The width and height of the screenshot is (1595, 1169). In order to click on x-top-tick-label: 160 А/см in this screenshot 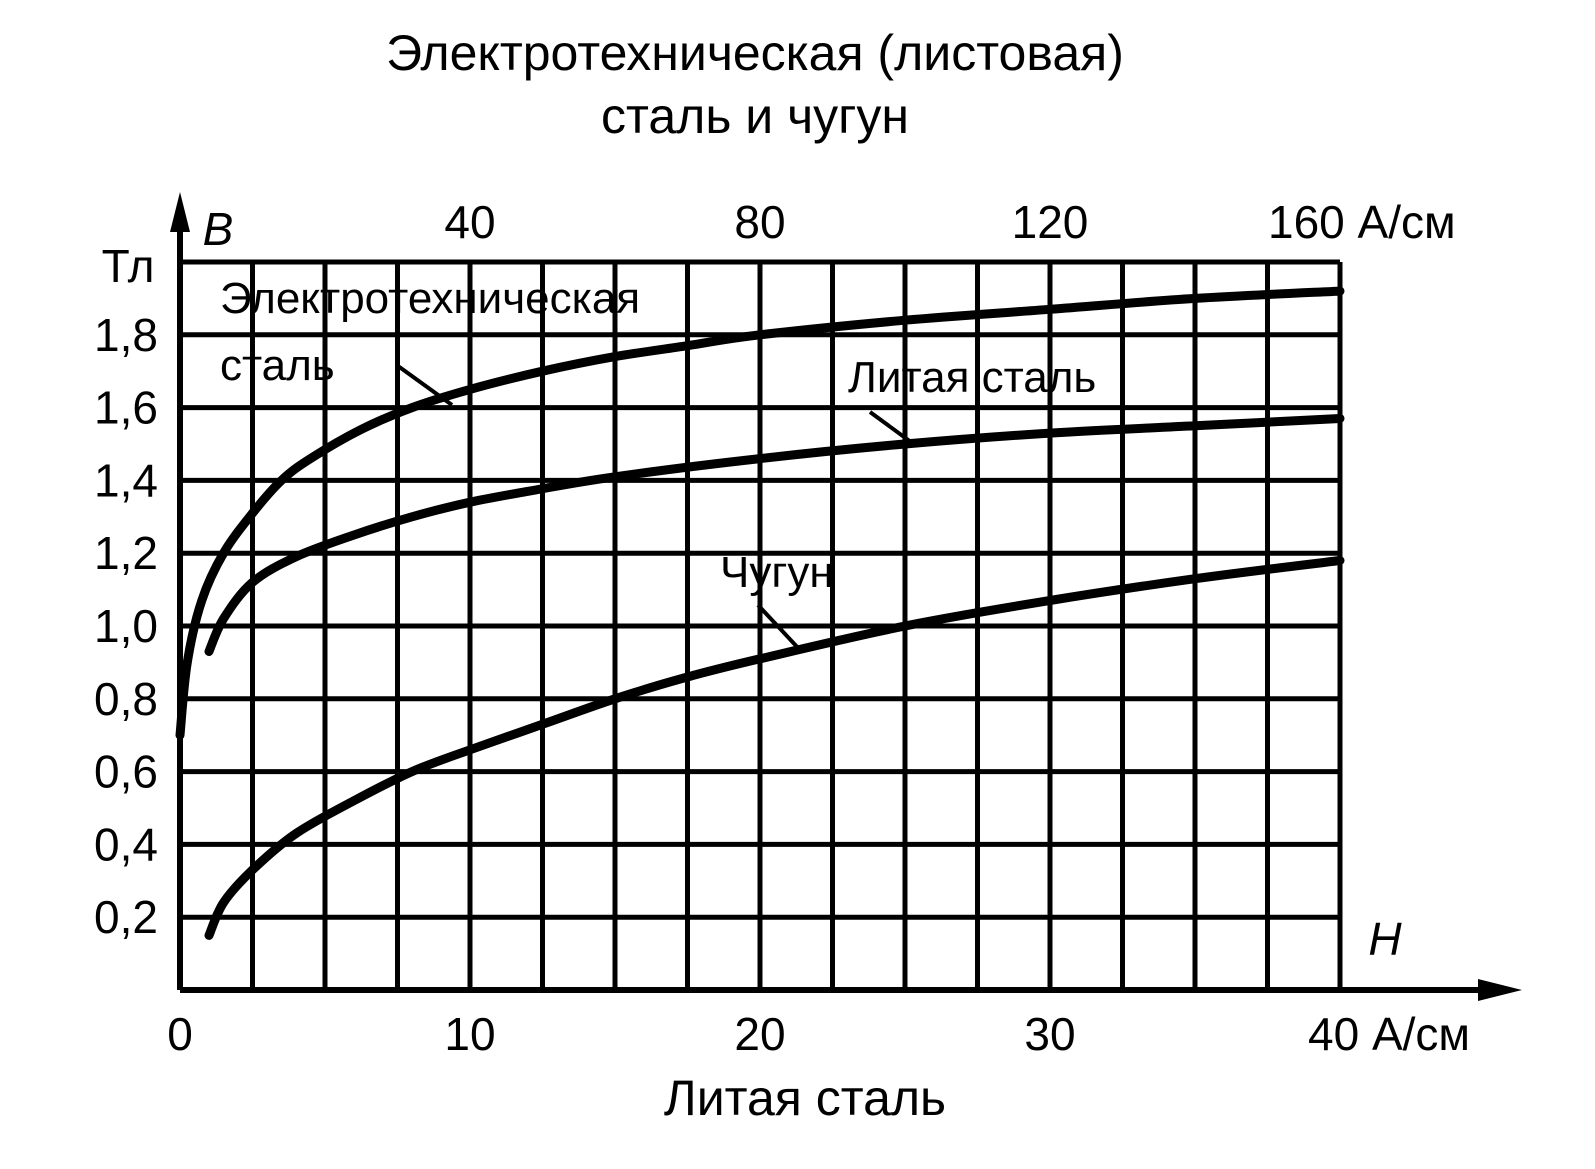, I will do `click(1362, 222)`.